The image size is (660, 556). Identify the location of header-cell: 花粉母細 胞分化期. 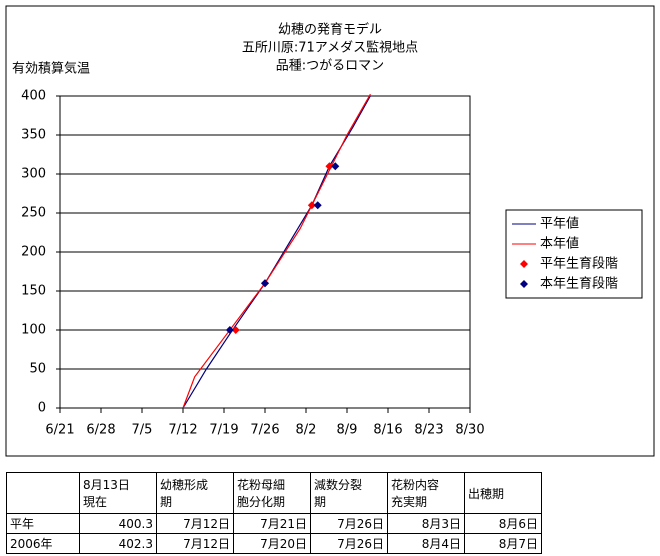
(272, 493).